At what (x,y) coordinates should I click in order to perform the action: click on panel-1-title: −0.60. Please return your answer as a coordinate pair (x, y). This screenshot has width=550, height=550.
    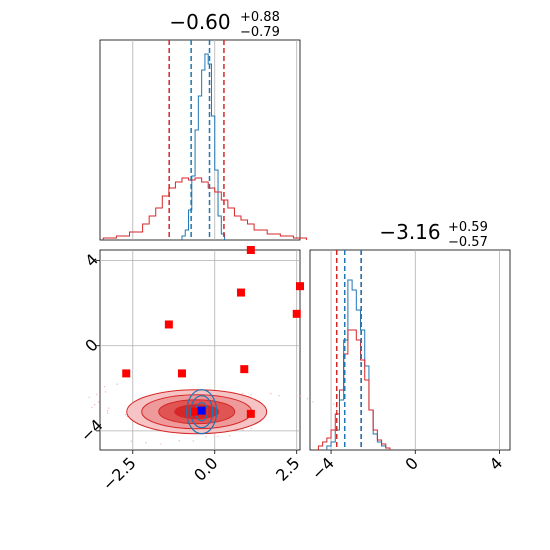
    Looking at the image, I should click on (199, 22).